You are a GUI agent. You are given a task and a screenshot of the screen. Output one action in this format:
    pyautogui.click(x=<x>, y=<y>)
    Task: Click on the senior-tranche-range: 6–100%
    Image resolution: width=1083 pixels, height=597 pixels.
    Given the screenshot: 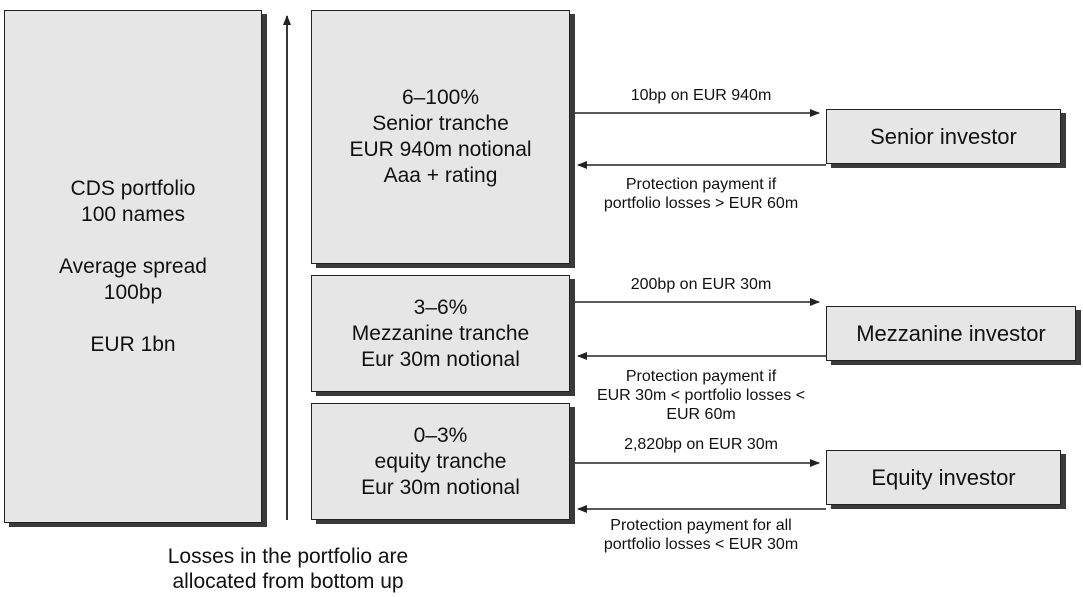 What is the action you would take?
    pyautogui.click(x=440, y=97)
    